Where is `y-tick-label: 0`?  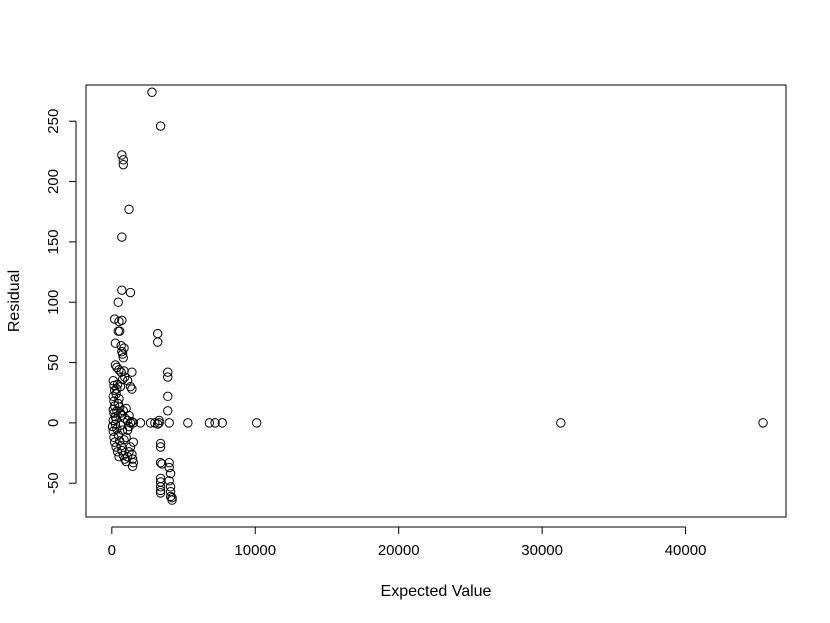 y-tick-label: 0 is located at coordinates (53, 423).